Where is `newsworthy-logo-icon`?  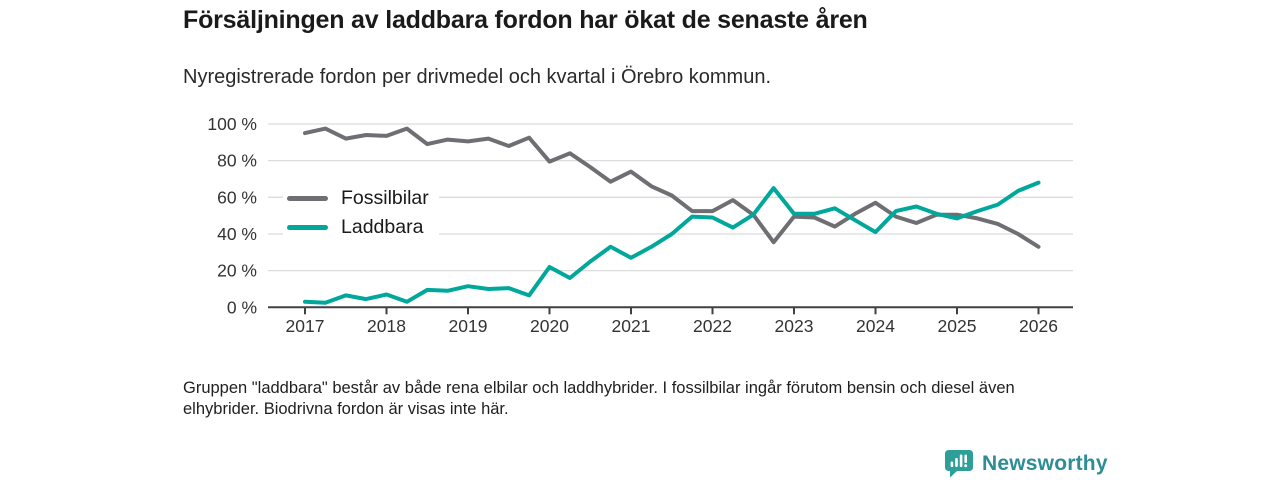 newsworthy-logo-icon is located at coordinates (959, 464).